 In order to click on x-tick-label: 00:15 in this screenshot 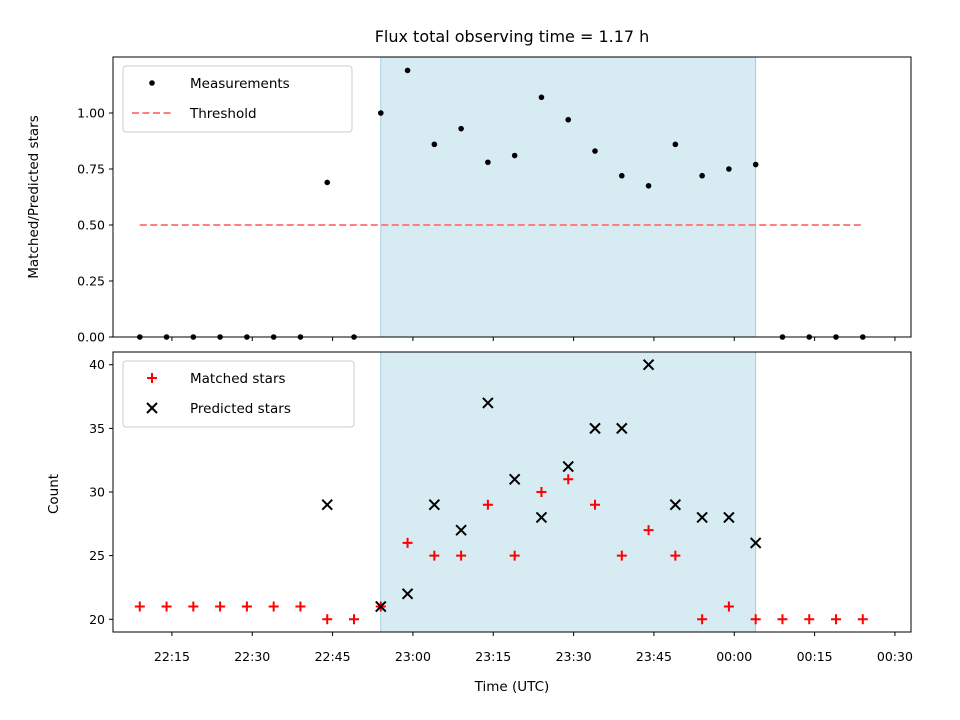, I will do `click(815, 656)`.